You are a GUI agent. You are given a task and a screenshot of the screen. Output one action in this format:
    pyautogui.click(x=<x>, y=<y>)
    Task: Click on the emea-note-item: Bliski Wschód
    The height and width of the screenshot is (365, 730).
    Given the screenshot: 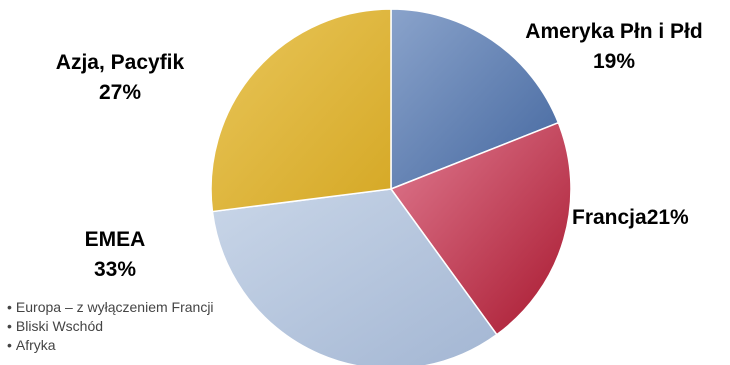 What is the action you would take?
    pyautogui.click(x=110, y=326)
    